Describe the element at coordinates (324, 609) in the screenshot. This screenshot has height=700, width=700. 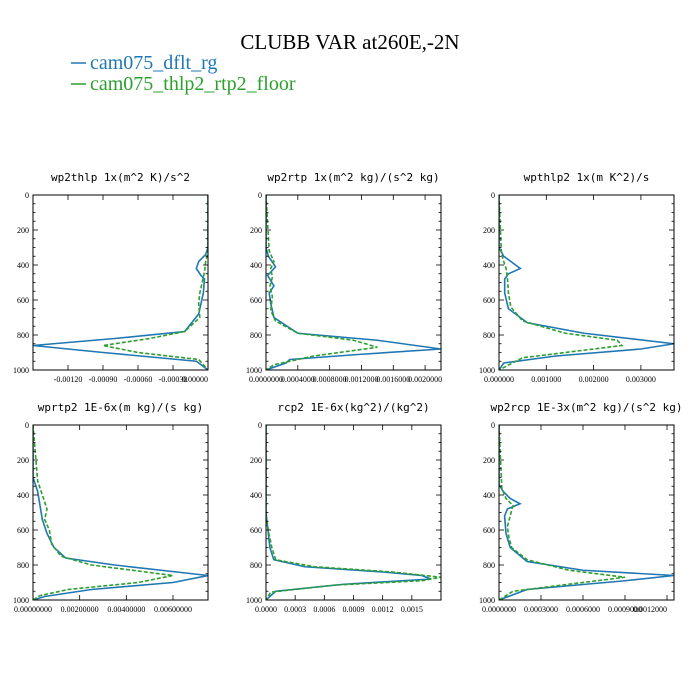
I see `x-tick-label: 0.0006` at that location.